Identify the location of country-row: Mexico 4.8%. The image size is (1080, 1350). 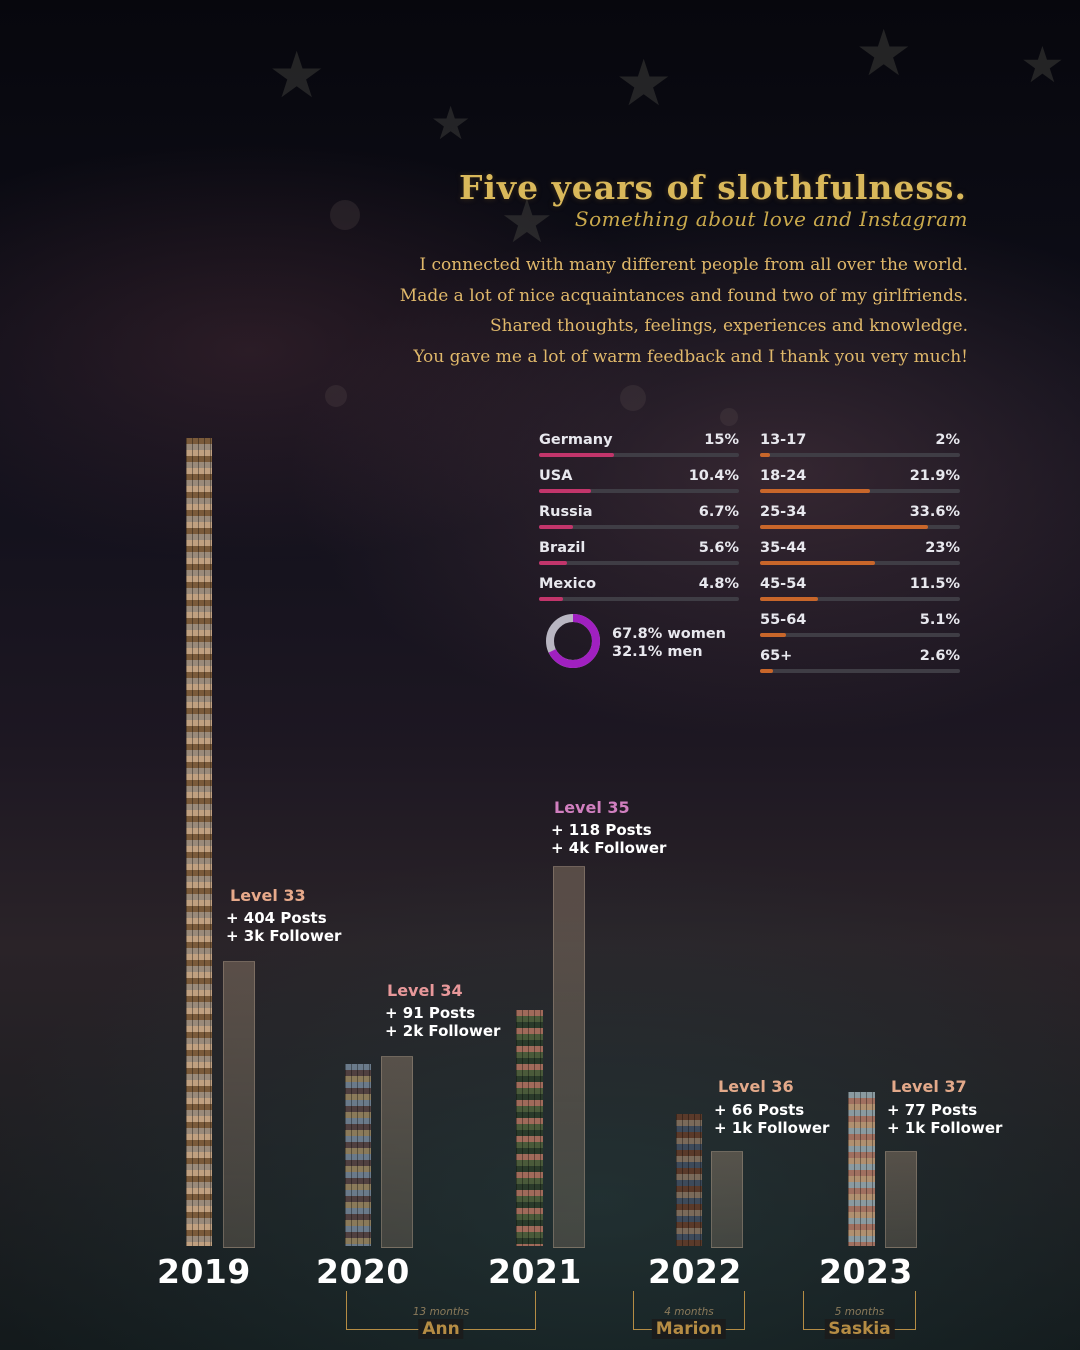
(639, 594).